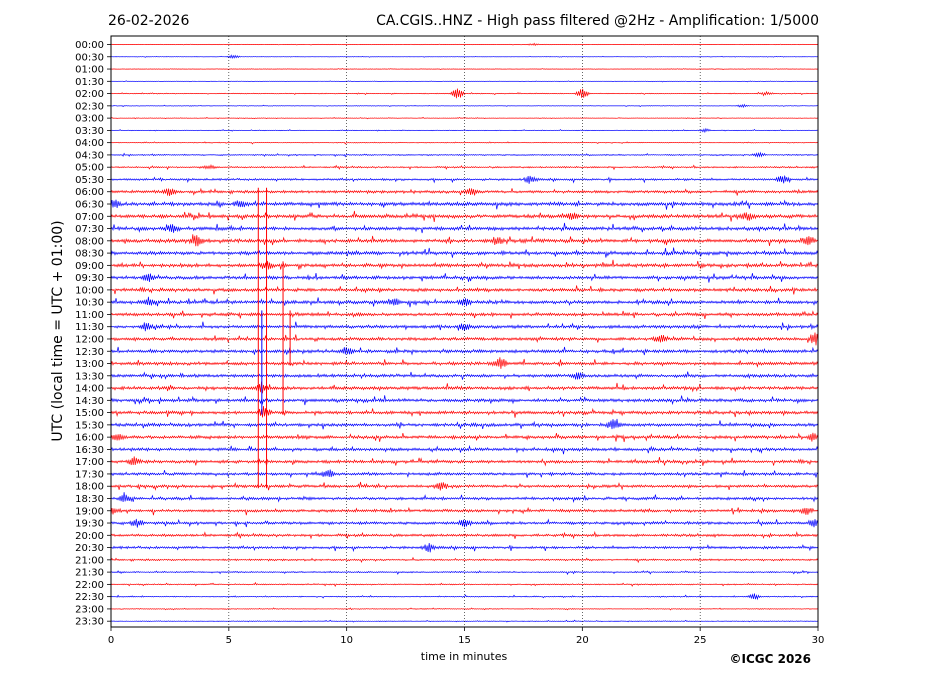 The height and width of the screenshot is (696, 927). Describe the element at coordinates (89, 339) in the screenshot. I see `y-tick-label: 12:00` at that location.